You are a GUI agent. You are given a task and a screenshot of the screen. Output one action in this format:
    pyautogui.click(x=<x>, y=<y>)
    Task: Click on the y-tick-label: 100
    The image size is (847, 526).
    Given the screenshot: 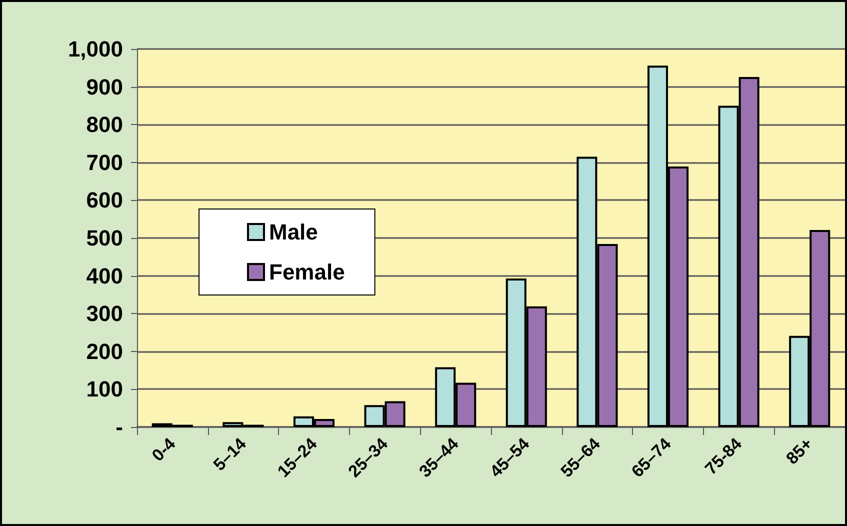 What is the action you would take?
    pyautogui.click(x=104, y=389)
    